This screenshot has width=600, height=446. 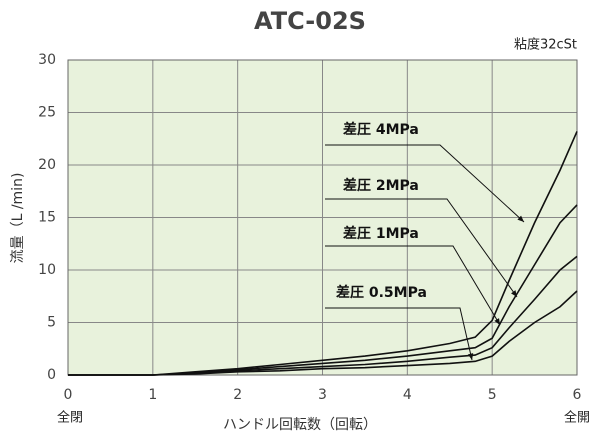 What do you see at coordinates (381, 233) in the screenshot?
I see `series-annotation: 差圧 1MPa` at bounding box center [381, 233].